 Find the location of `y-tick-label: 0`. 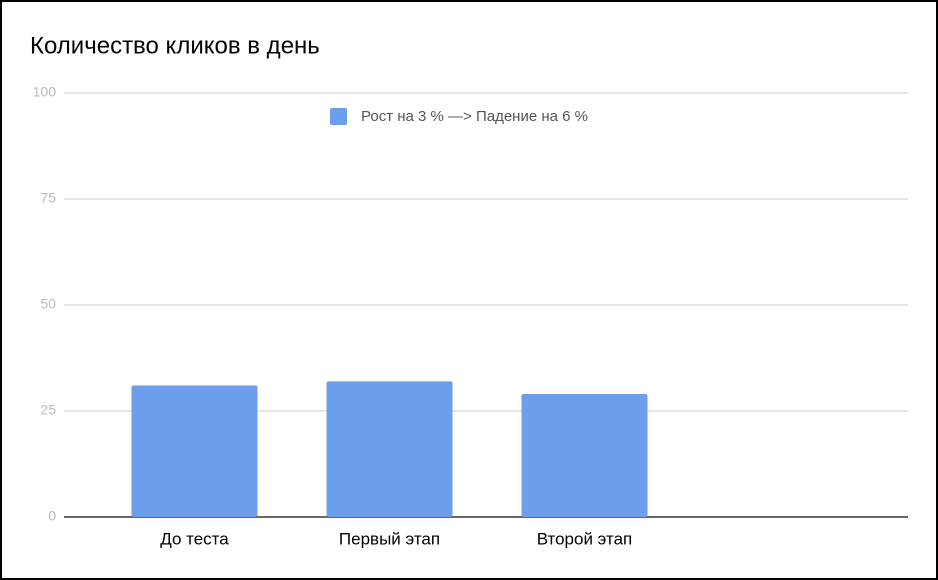

y-tick-label: 0 is located at coordinates (52, 516).